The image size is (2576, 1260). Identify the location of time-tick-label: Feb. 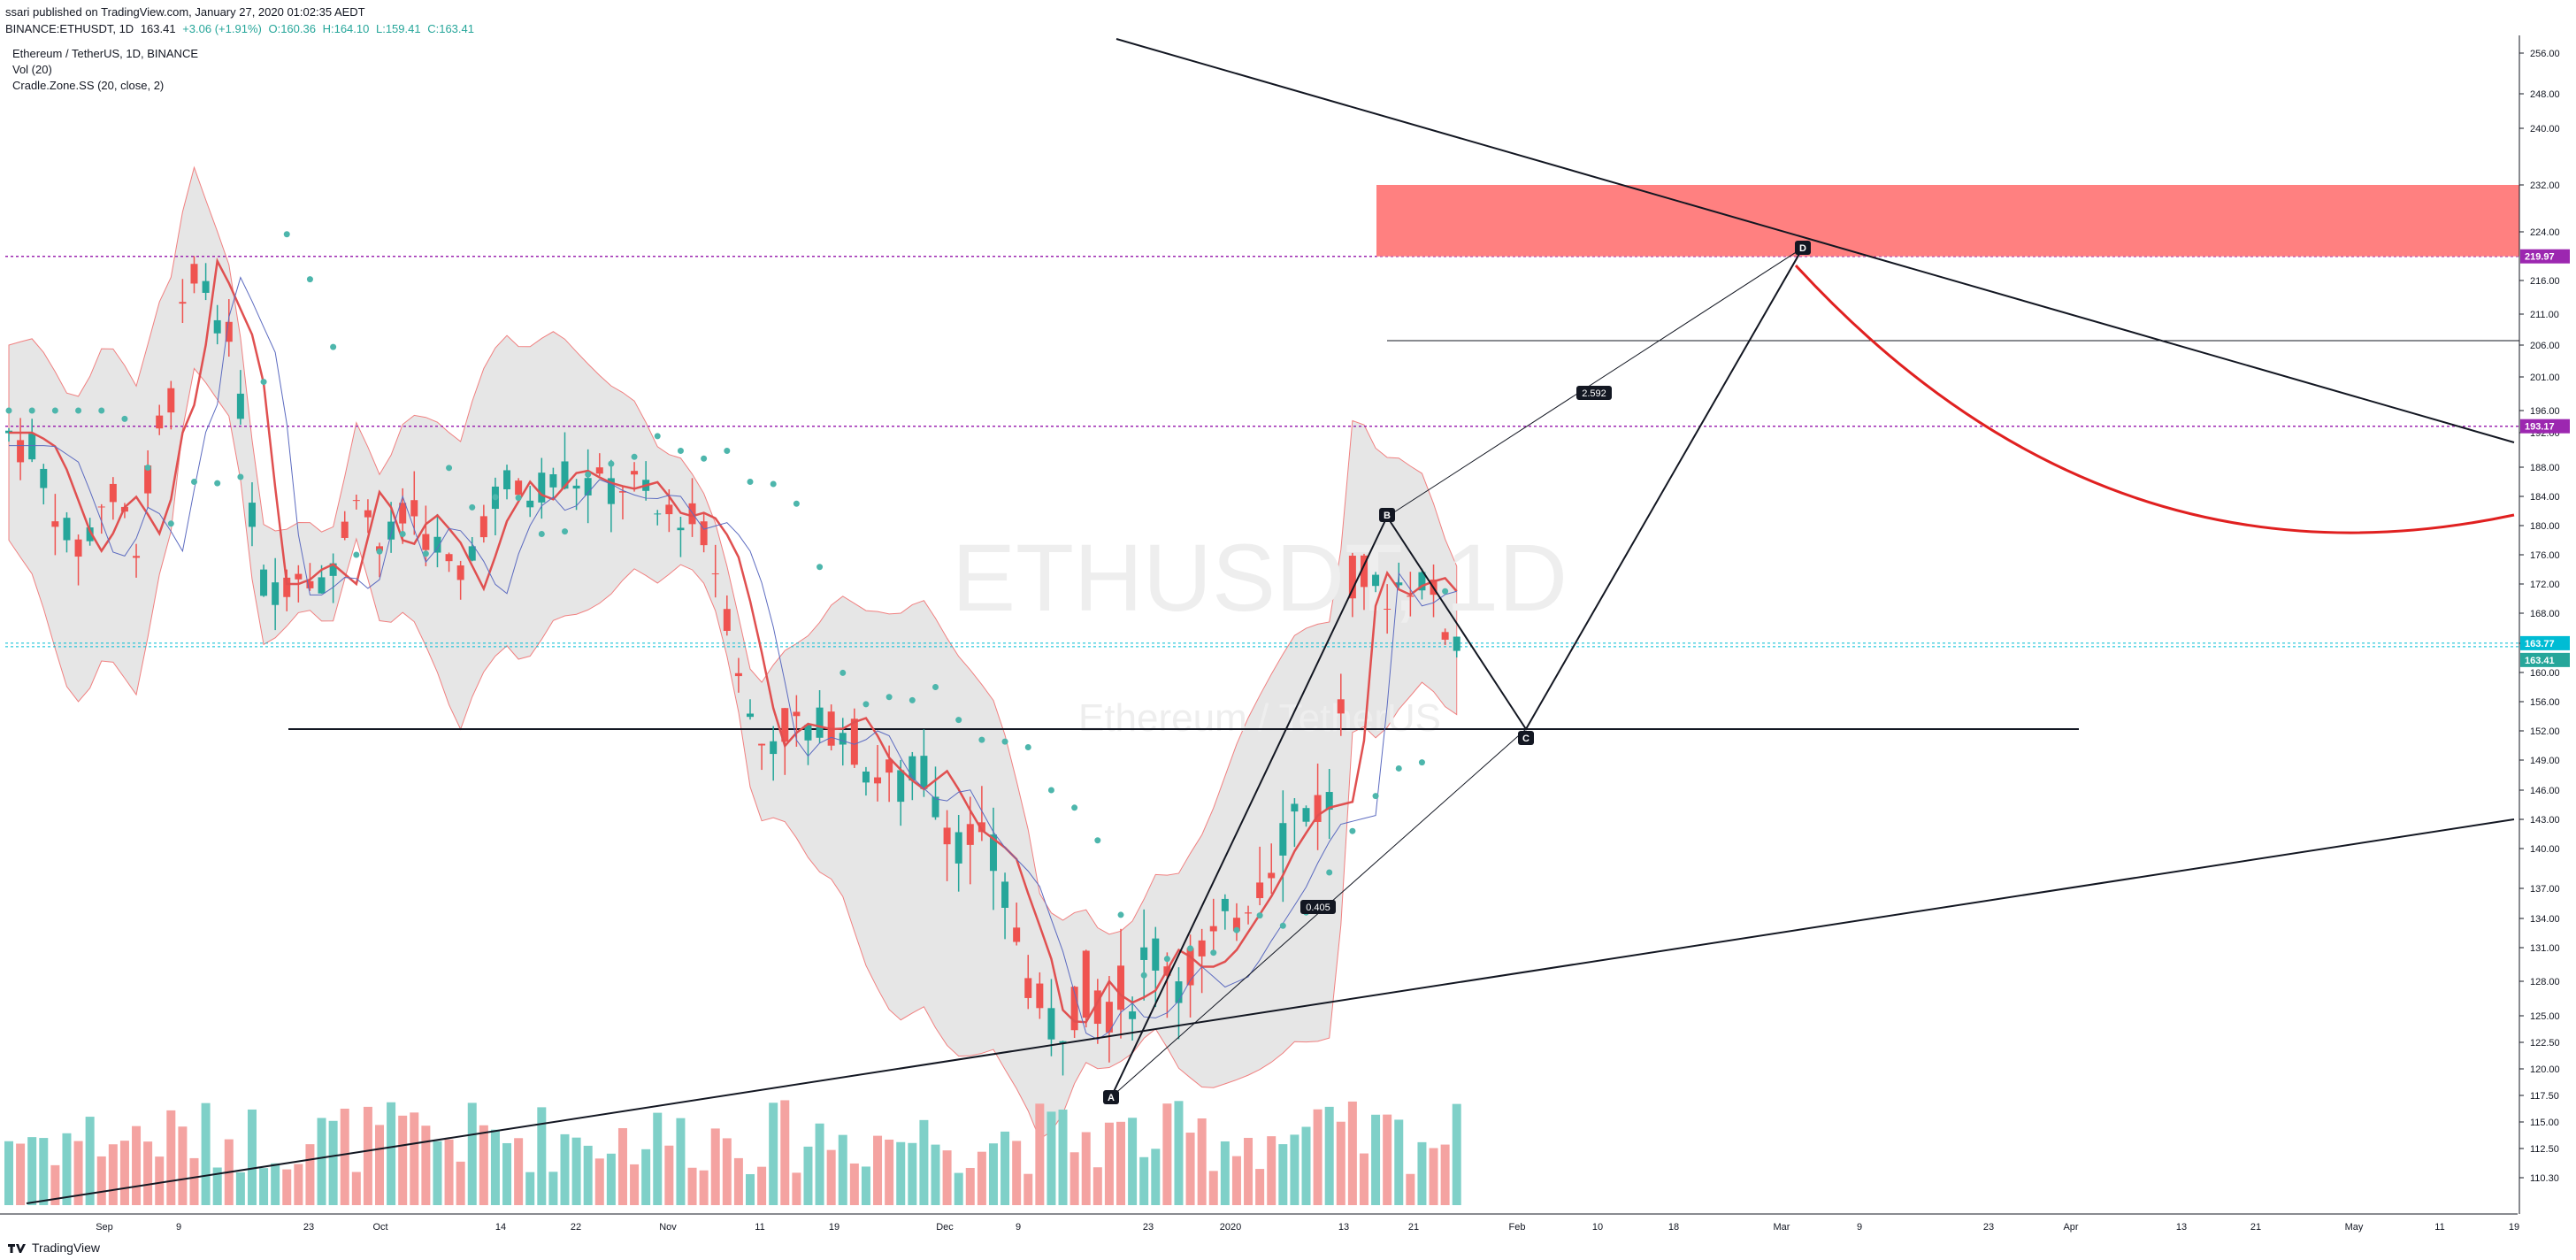
(1517, 1227).